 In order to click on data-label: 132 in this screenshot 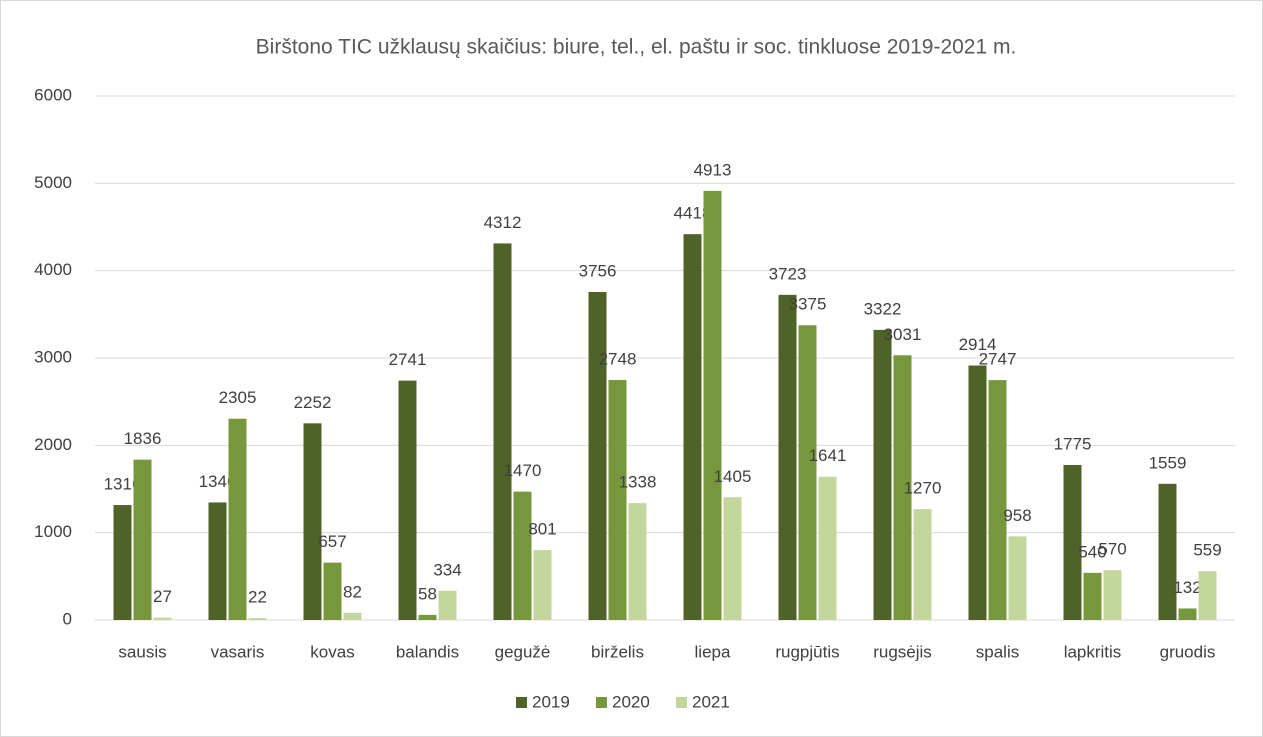, I will do `click(1187, 587)`.